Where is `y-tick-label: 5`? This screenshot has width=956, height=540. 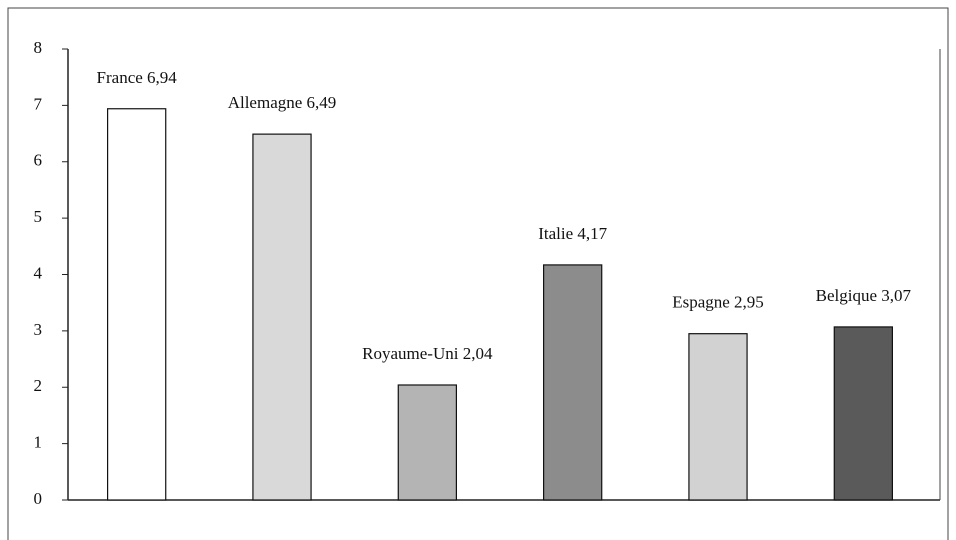 y-tick-label: 5 is located at coordinates (38, 216).